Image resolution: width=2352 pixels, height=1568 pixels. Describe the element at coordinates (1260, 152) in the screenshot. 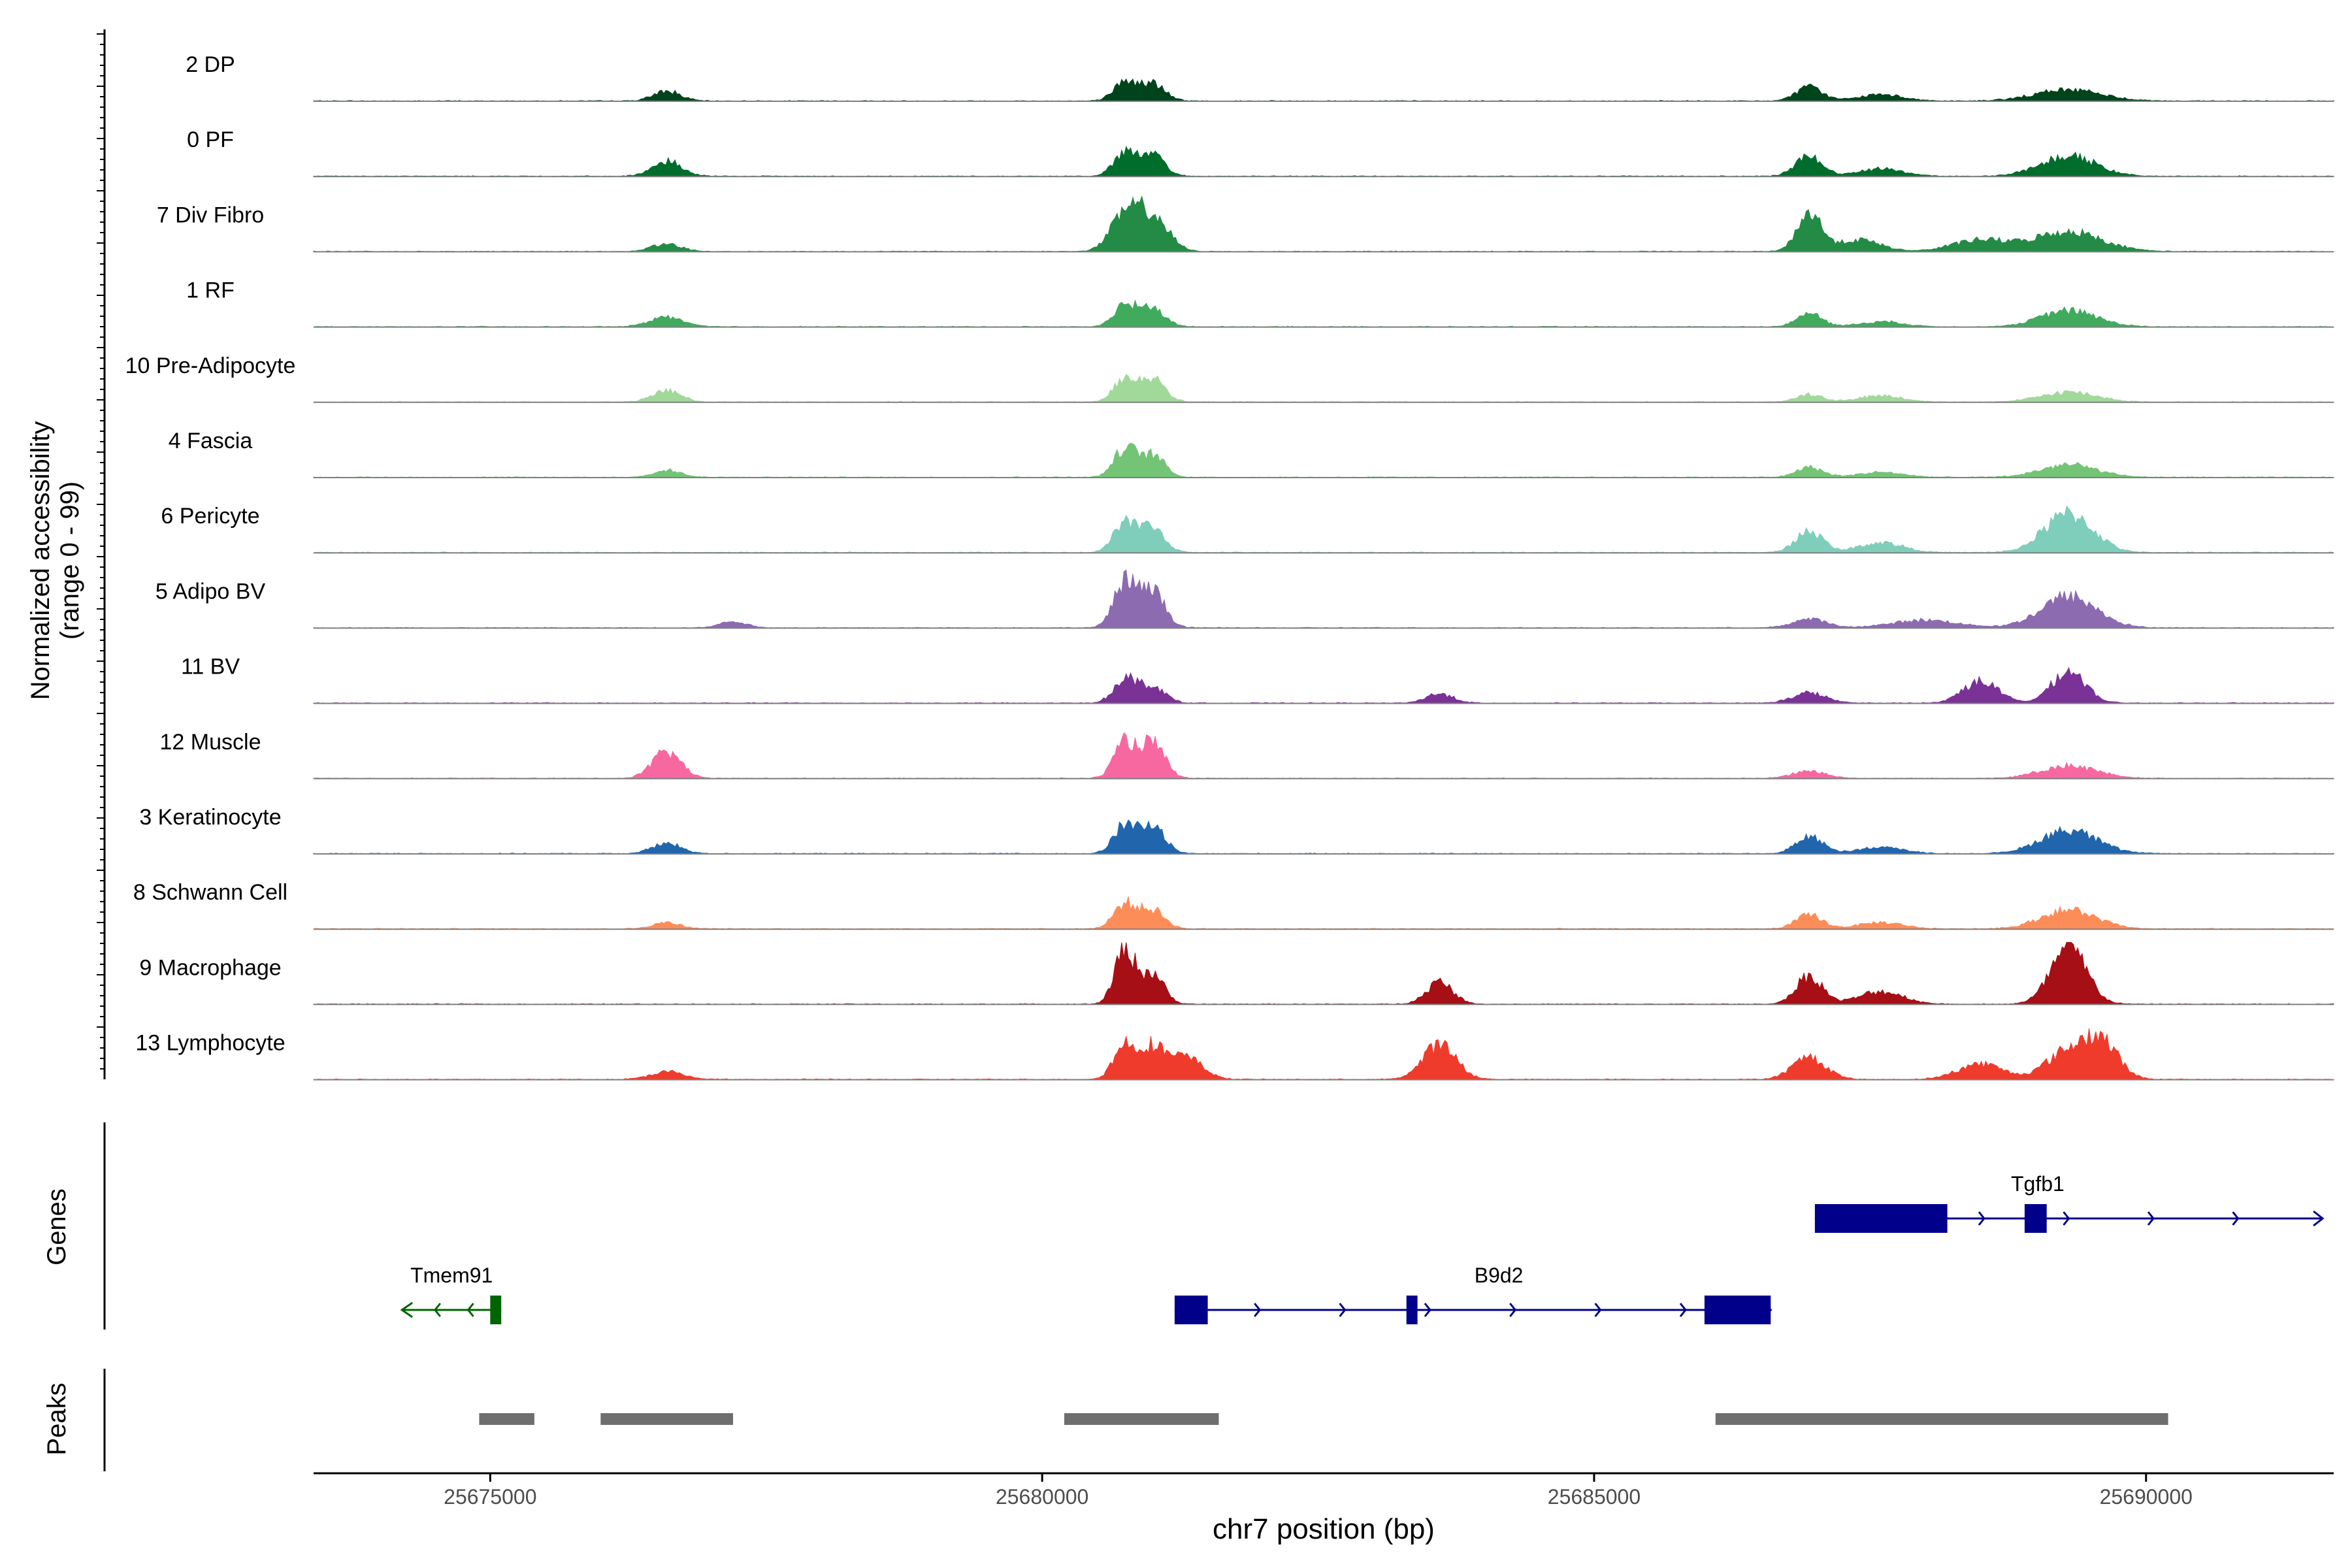

I see `coverage-track: 0 PF` at that location.